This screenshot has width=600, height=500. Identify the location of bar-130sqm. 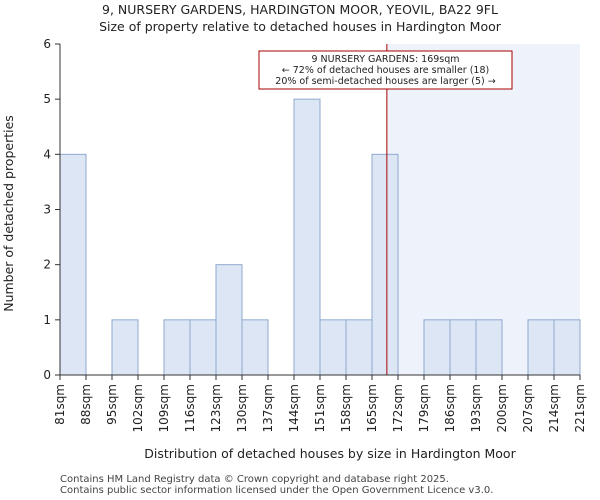
(255, 347).